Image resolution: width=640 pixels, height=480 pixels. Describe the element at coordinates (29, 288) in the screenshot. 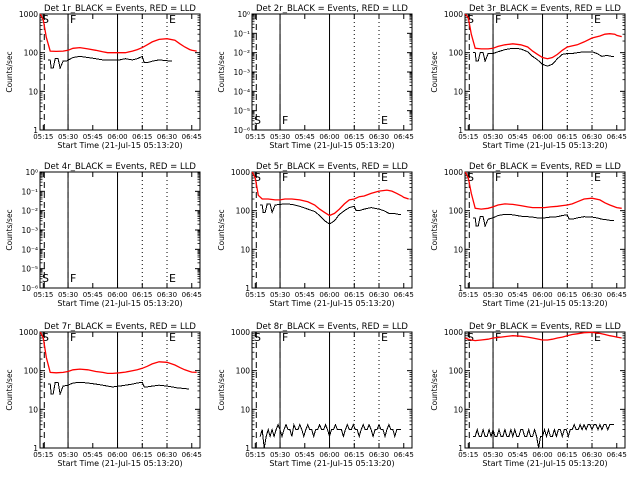

I see `y-tick-label: 10⁻⁶` at that location.